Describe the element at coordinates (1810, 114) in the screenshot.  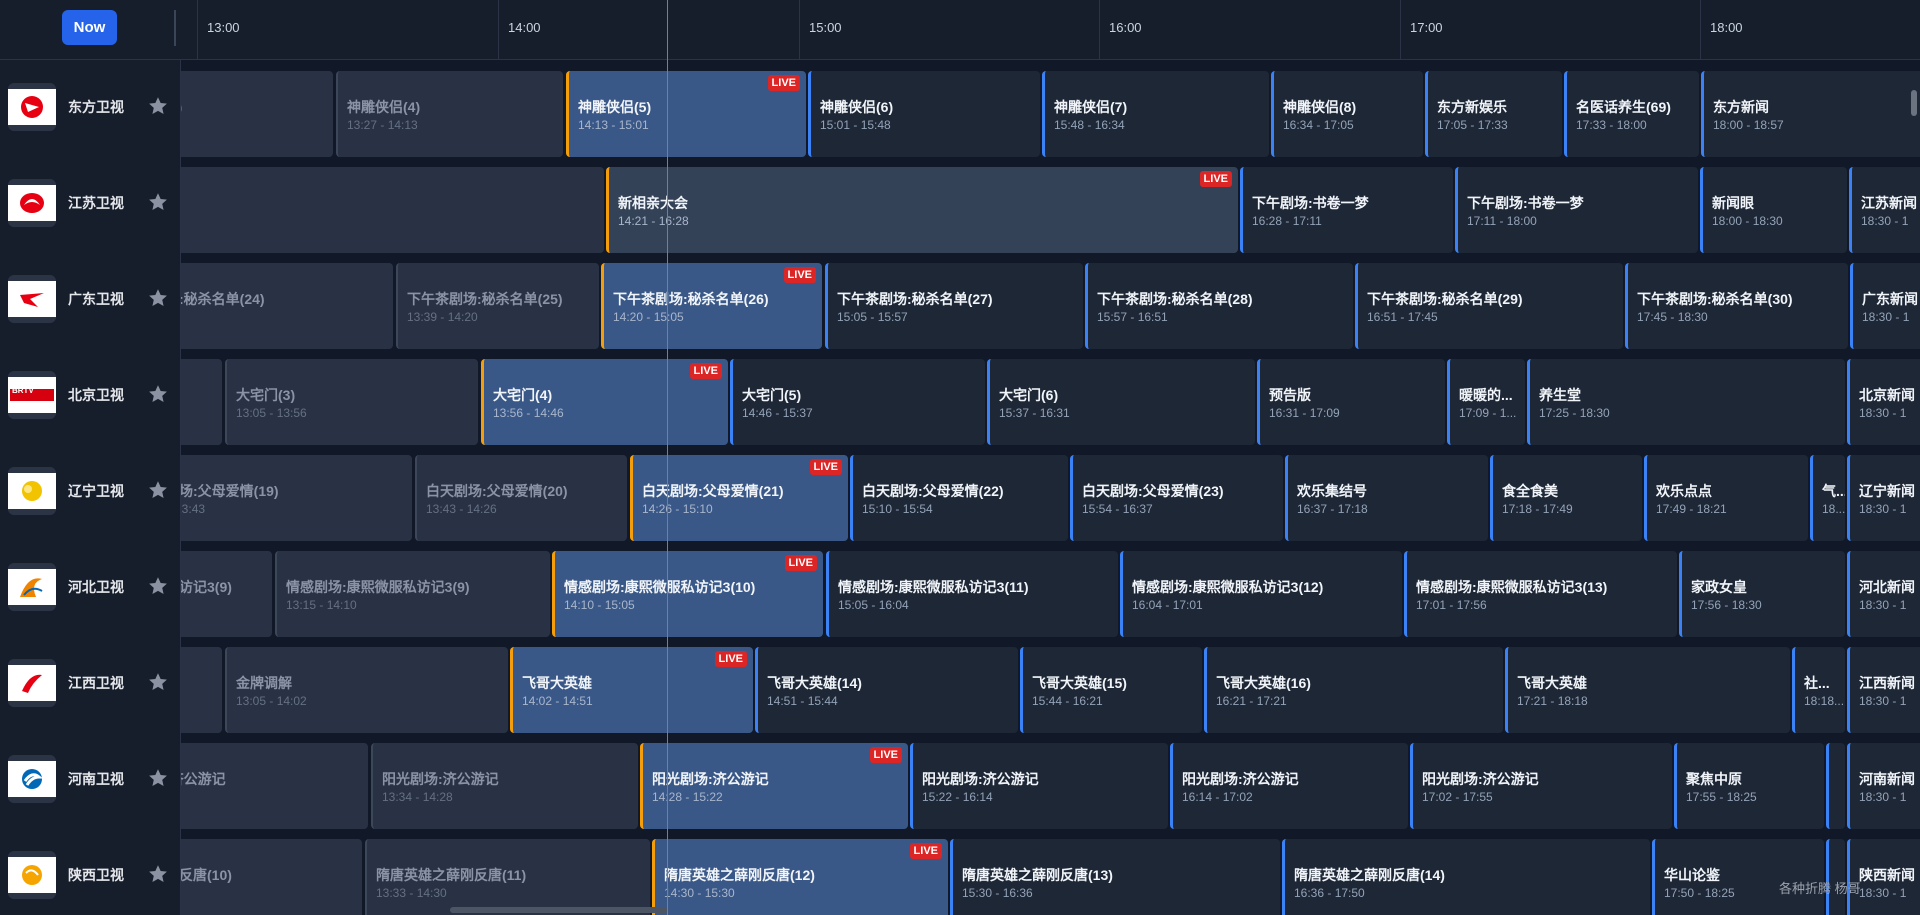
I see `program-block: 东方新闻 18:00 - 18:57` at that location.